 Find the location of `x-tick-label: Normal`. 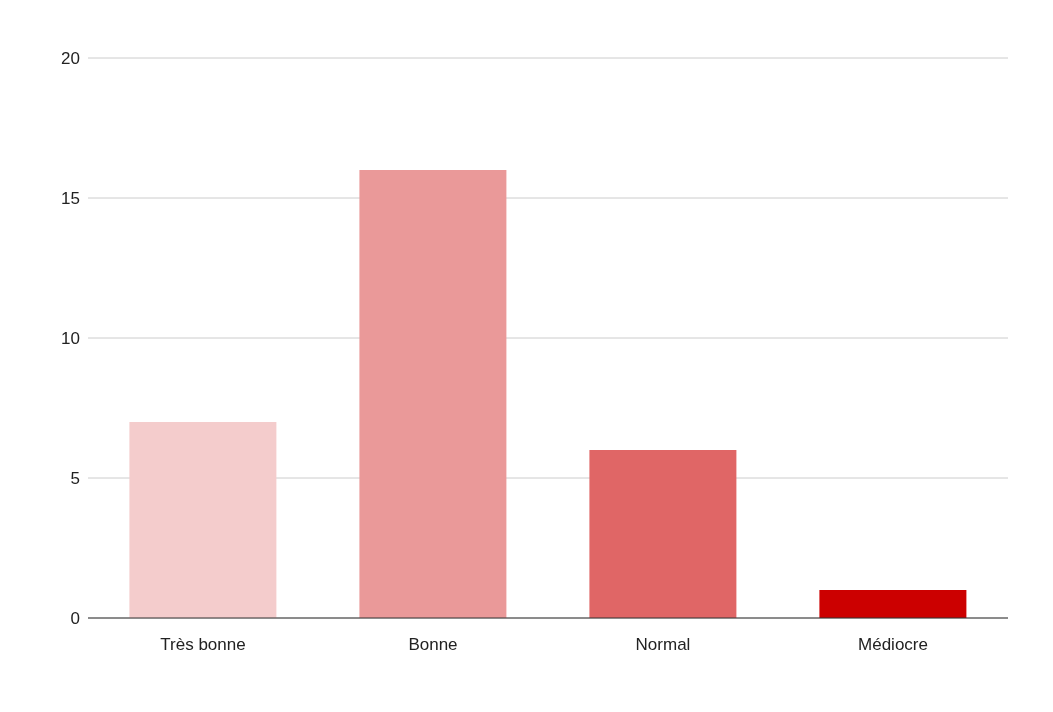

x-tick-label: Normal is located at coordinates (663, 645).